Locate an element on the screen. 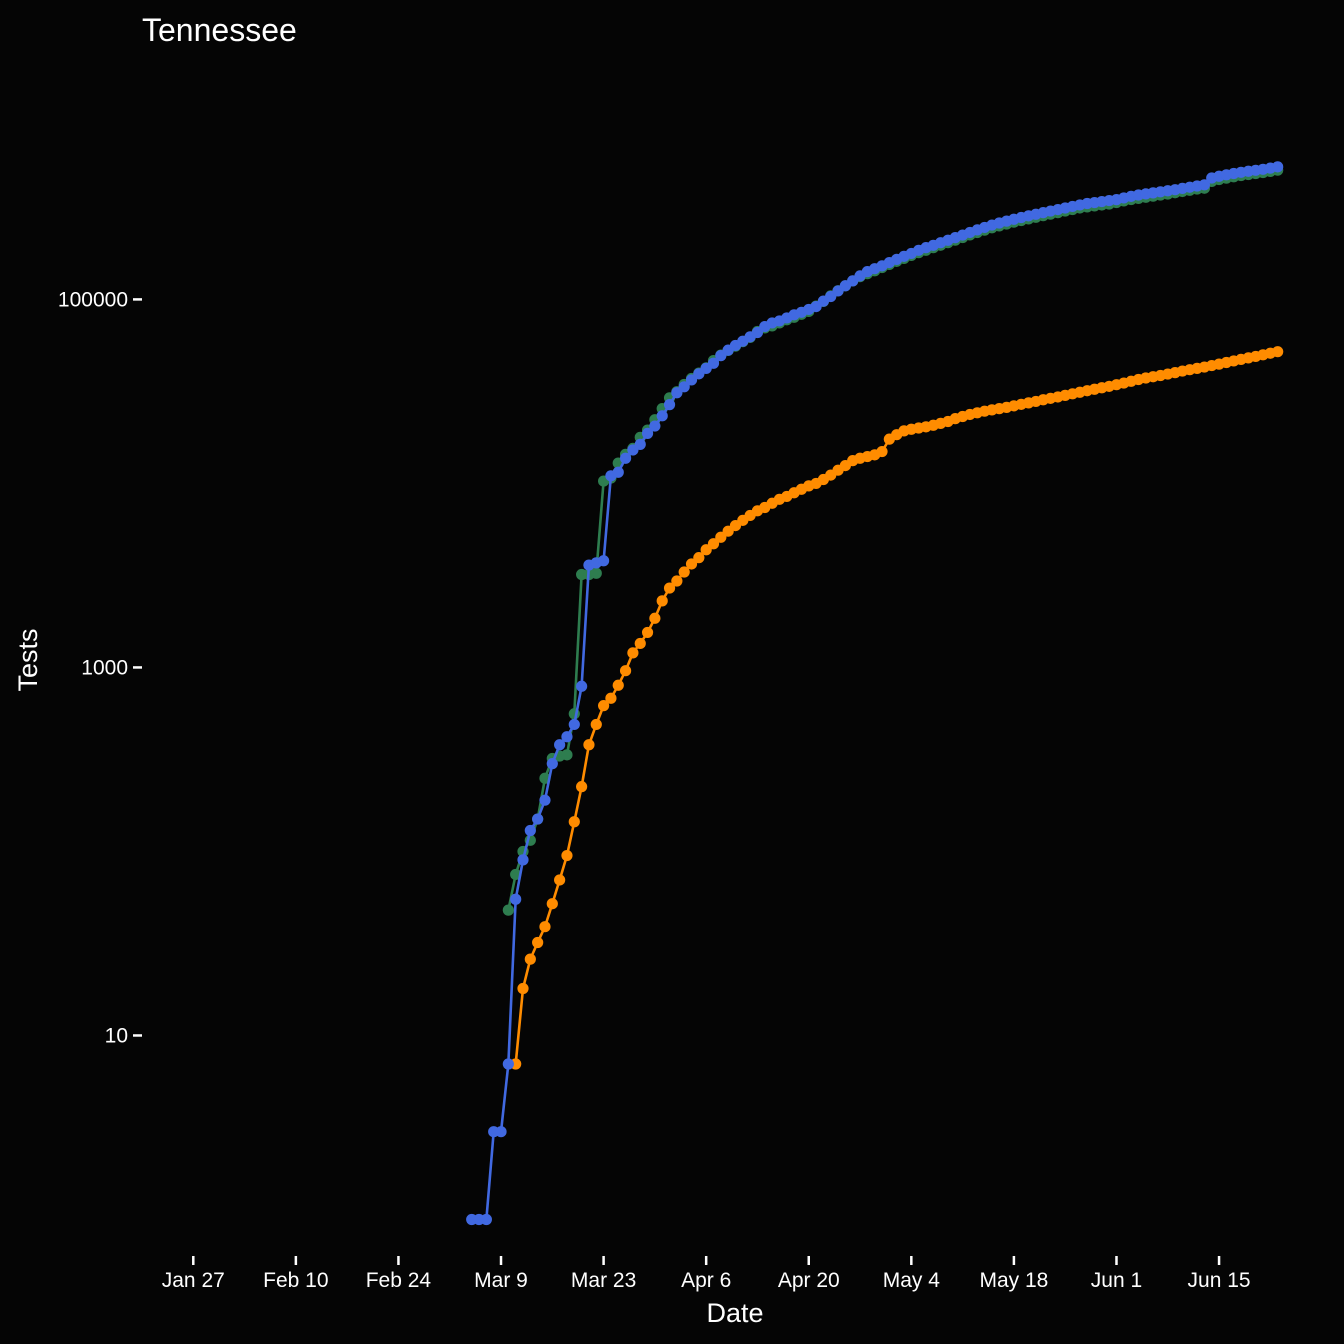 This screenshot has height=1344, width=1344. x-tick-label: Jun 15 is located at coordinates (1219, 1280).